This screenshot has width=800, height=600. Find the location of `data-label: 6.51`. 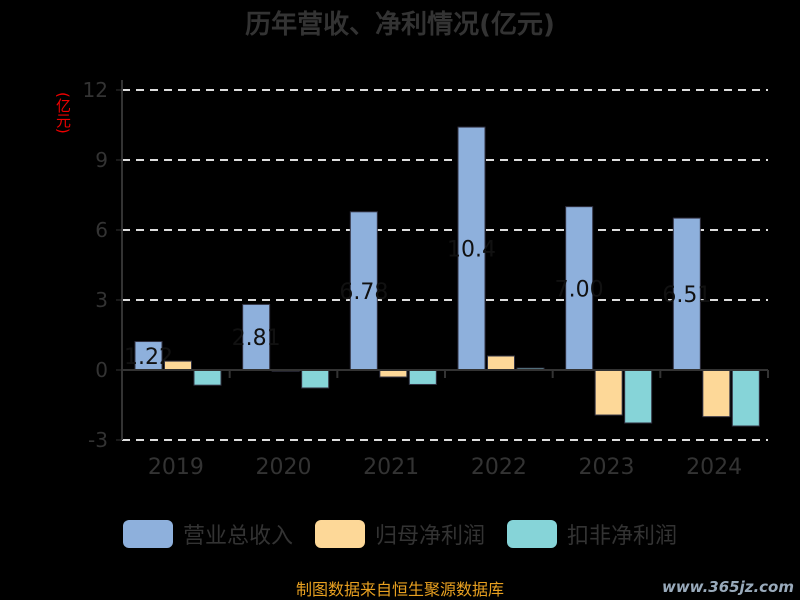

data-label: 6.51 is located at coordinates (686, 295).